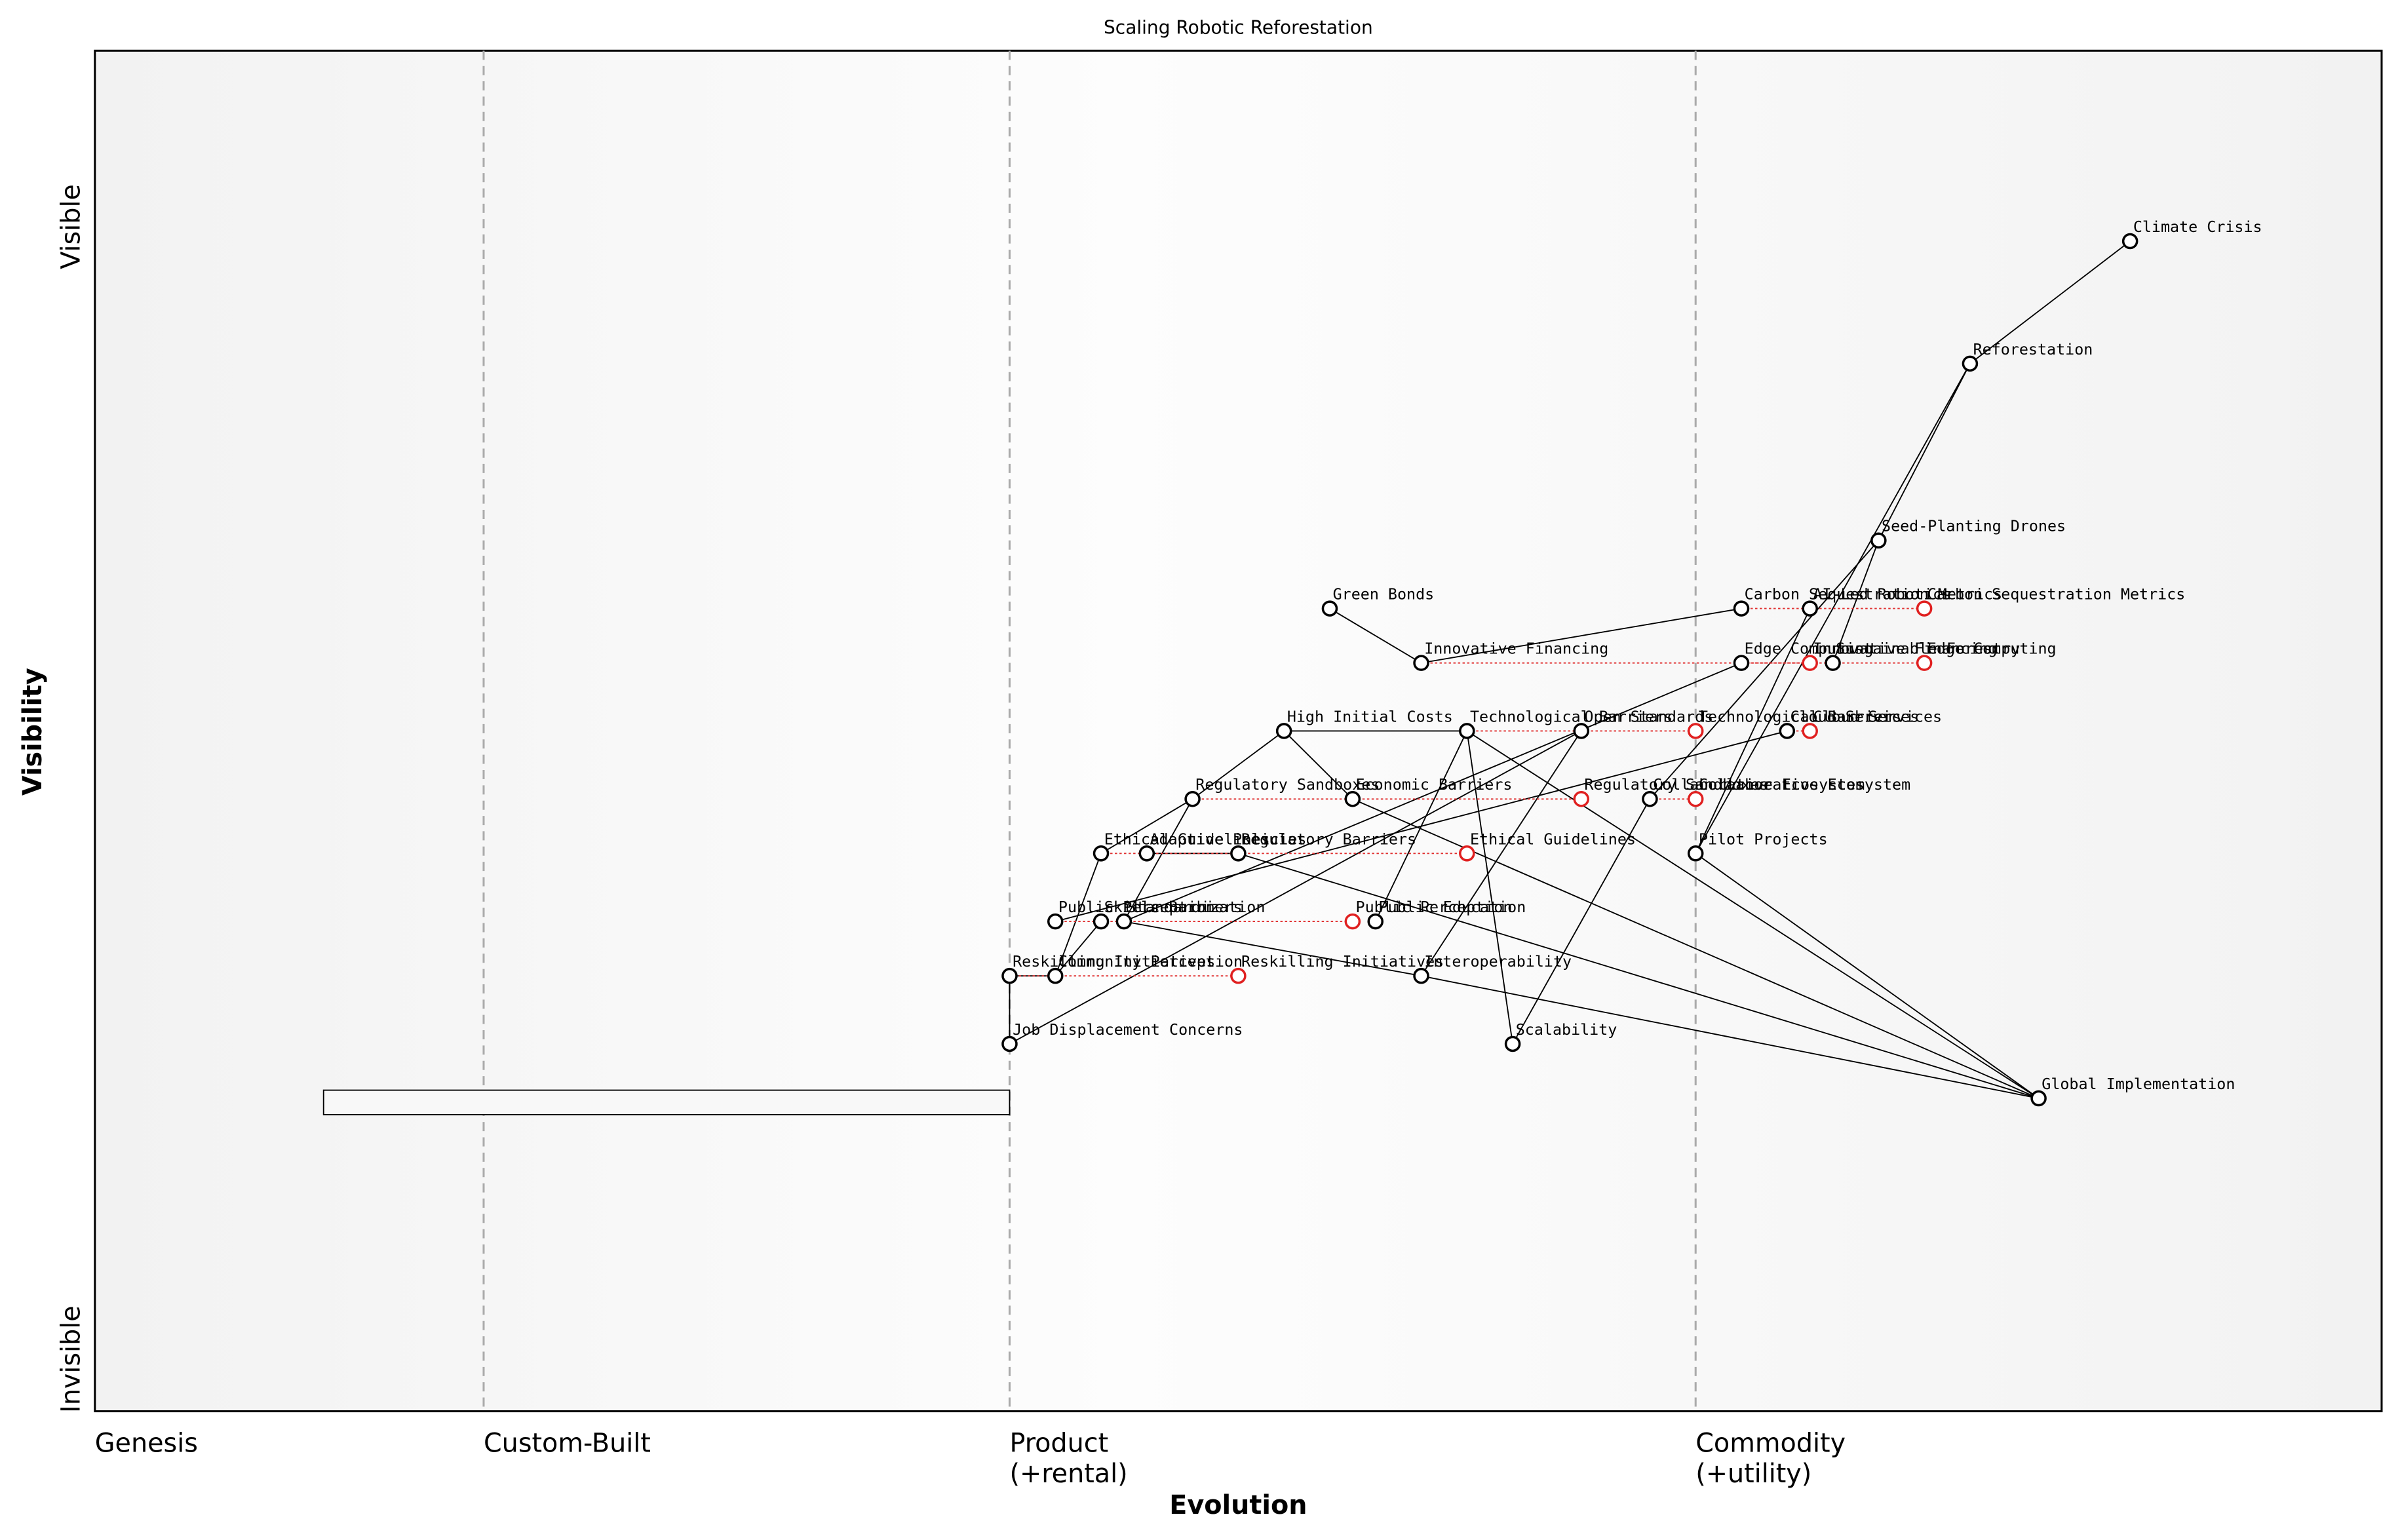  Describe the element at coordinates (1882, 594) in the screenshot. I see `node-label: AI-Led Robotics` at that location.